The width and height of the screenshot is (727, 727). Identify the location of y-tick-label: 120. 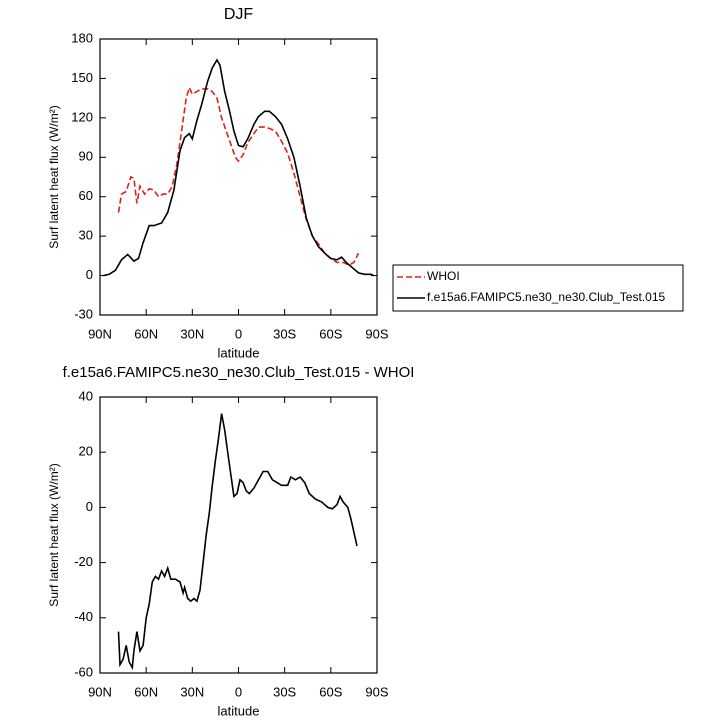
(82, 116).